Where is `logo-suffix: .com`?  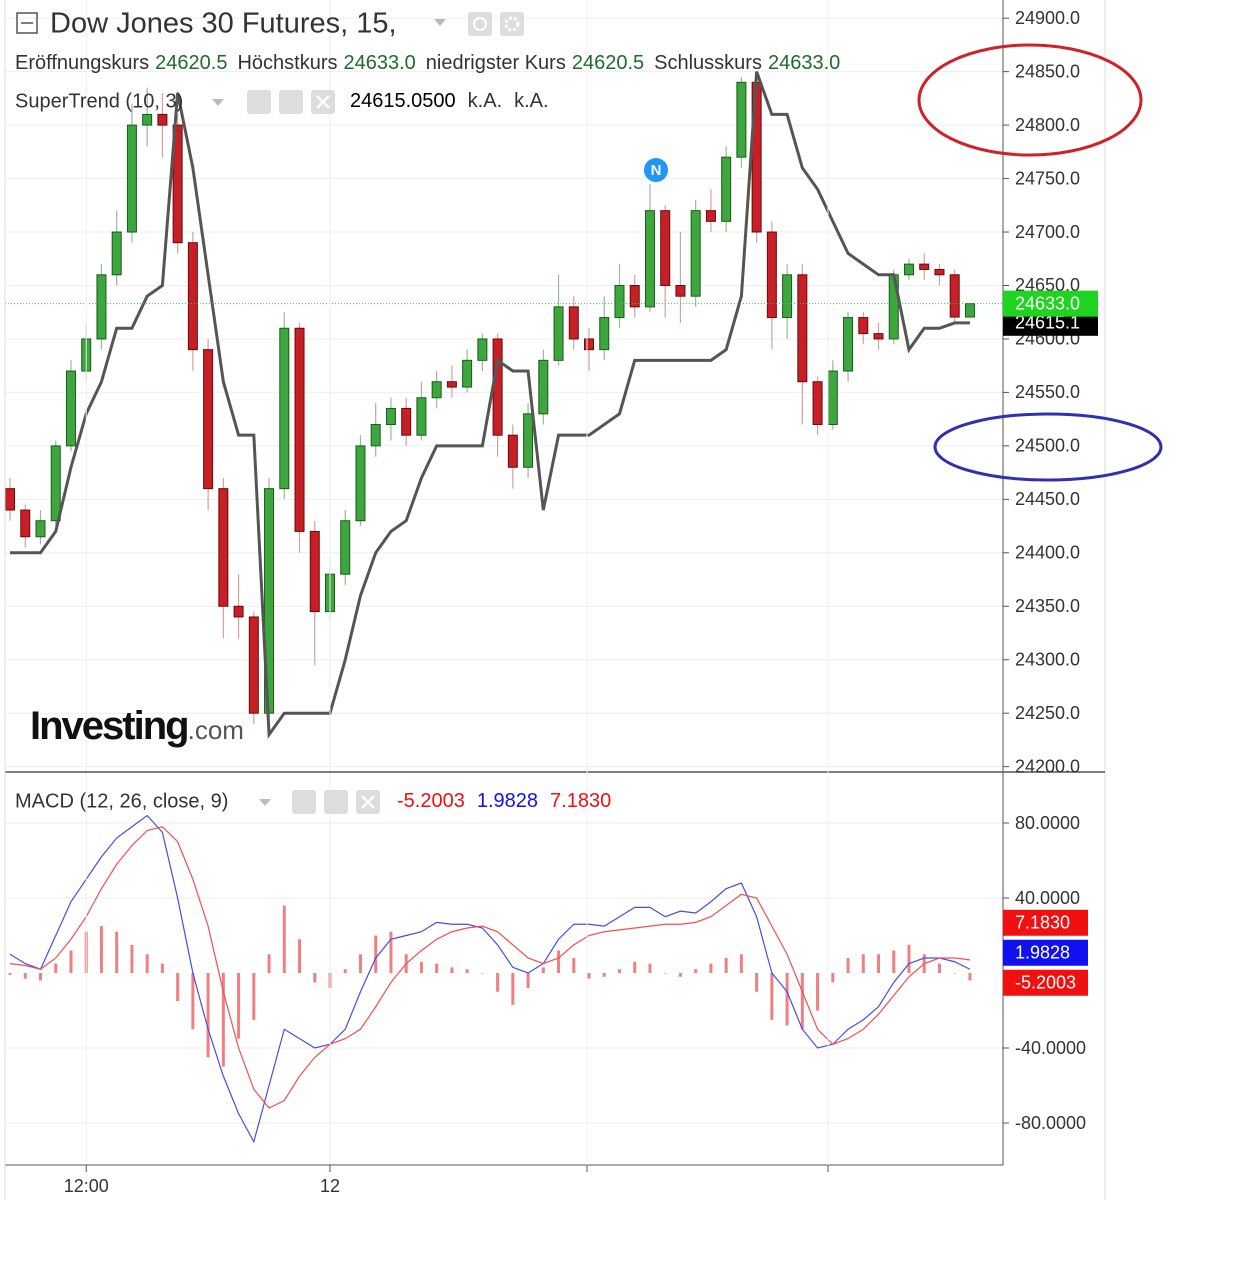
logo-suffix: .com is located at coordinates (216, 730).